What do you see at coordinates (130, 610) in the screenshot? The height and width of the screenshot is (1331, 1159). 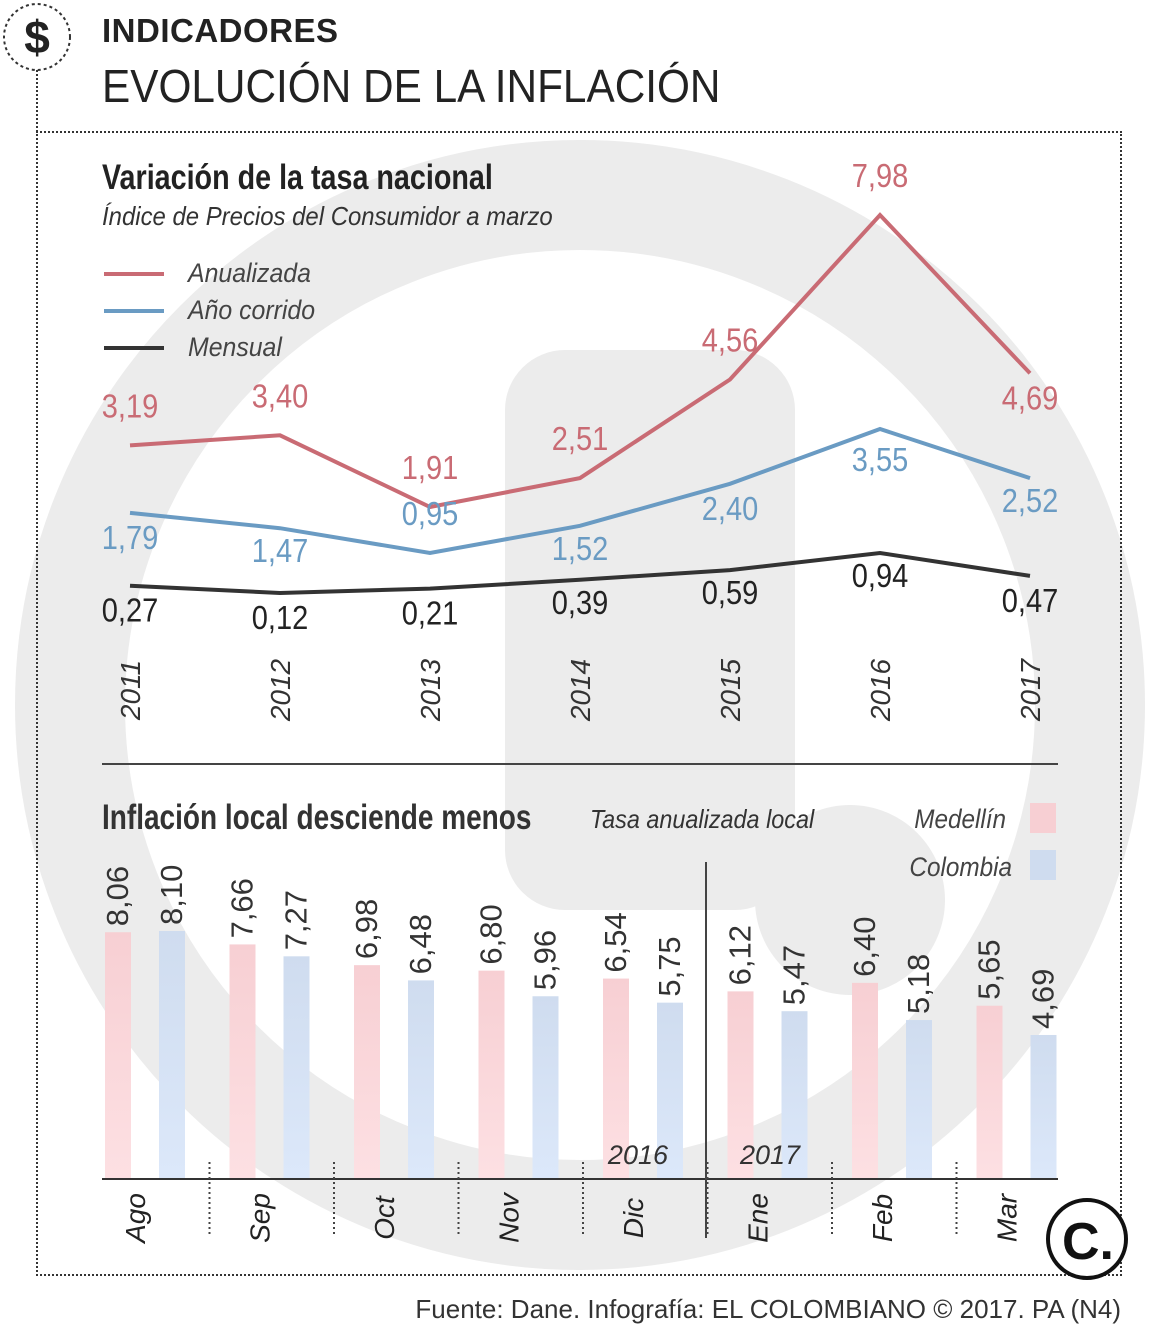 I see `data-label: 0,27` at bounding box center [130, 610].